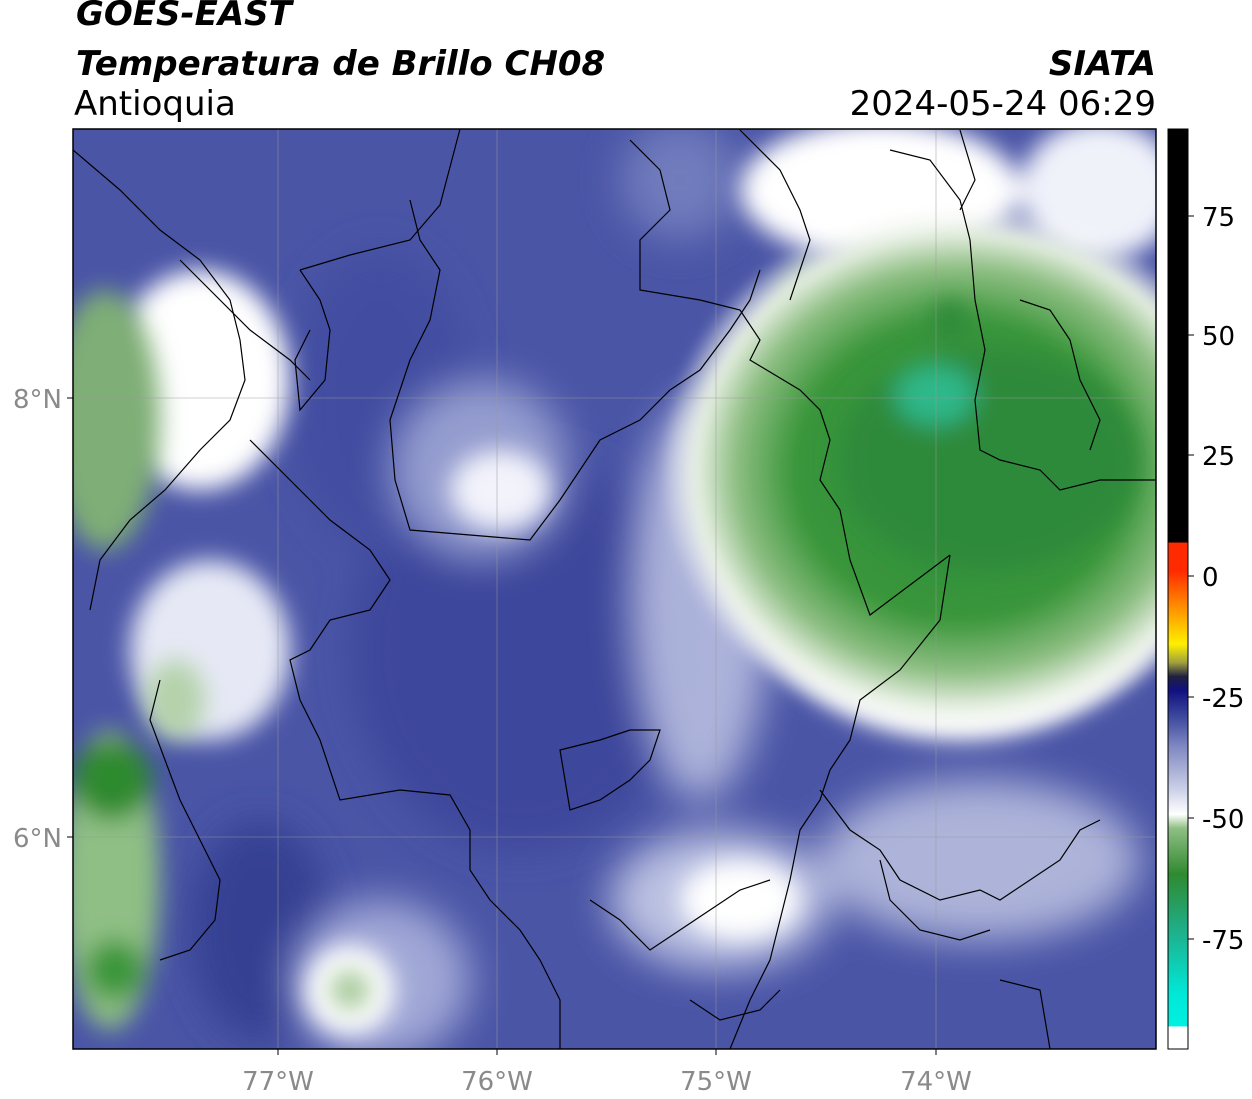 The height and width of the screenshot is (1099, 1252). Describe the element at coordinates (184, 17) in the screenshot. I see `satellite-title: GOES-EAST` at that location.